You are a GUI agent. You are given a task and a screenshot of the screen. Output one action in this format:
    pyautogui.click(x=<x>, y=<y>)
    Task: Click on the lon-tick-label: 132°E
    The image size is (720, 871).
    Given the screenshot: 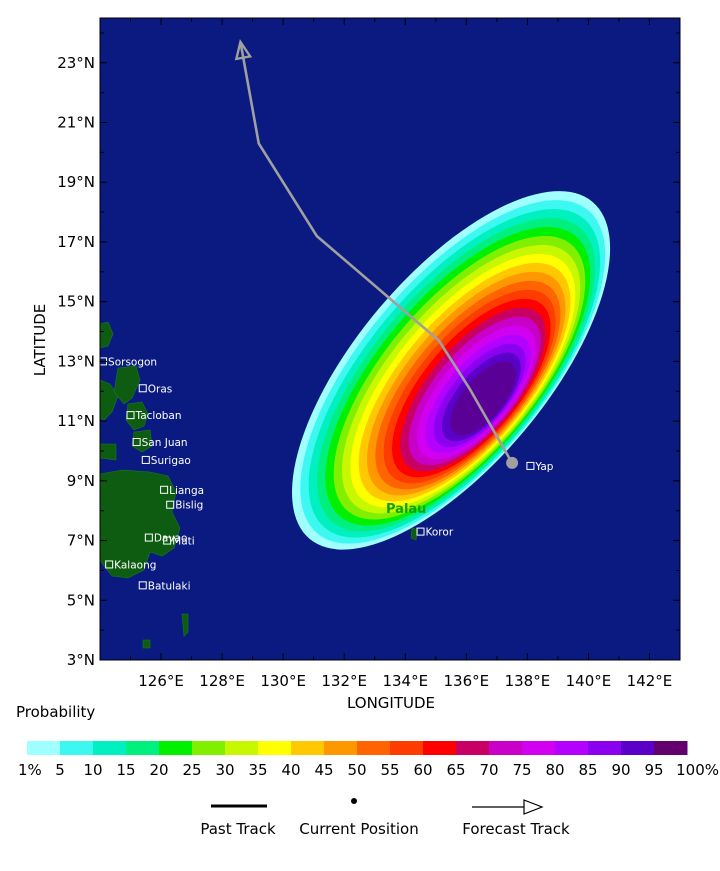 What is the action you would take?
    pyautogui.click(x=344, y=681)
    